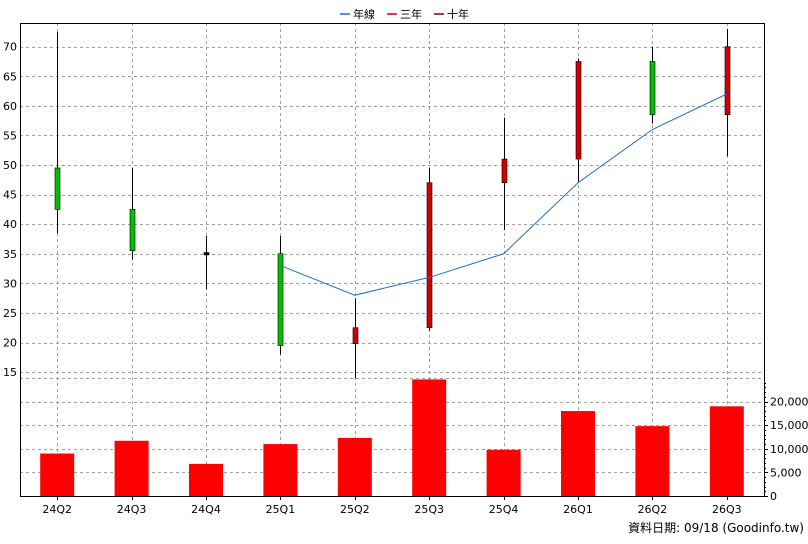  I want to click on x-tick-label: 25Q3, so click(429, 509).